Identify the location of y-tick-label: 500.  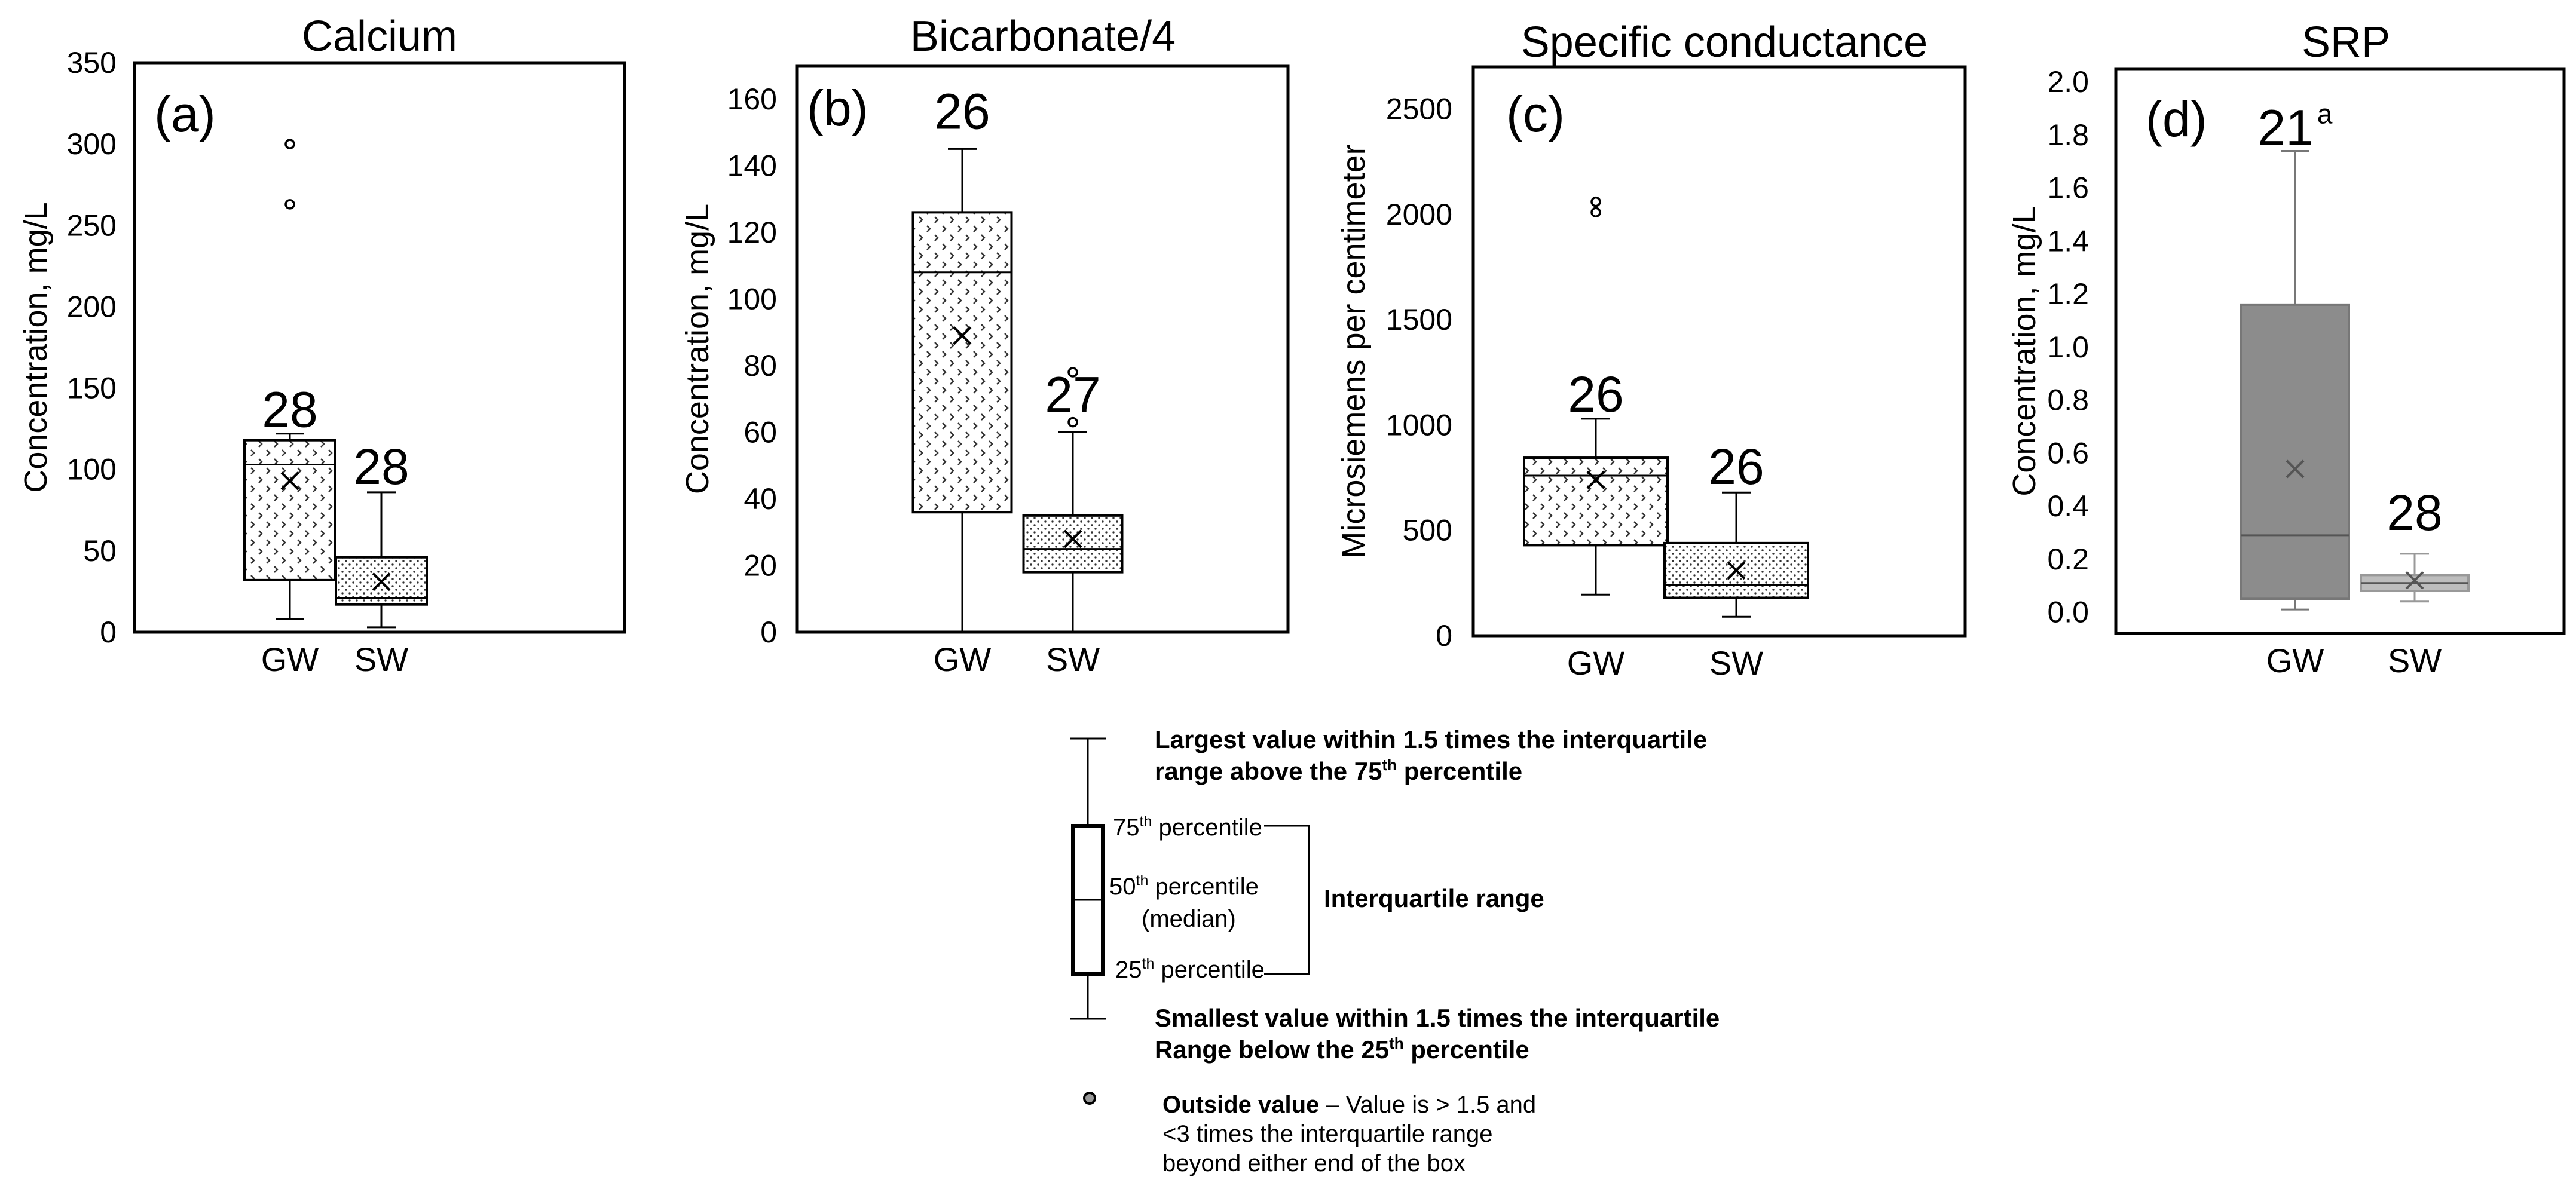
(1427, 530).